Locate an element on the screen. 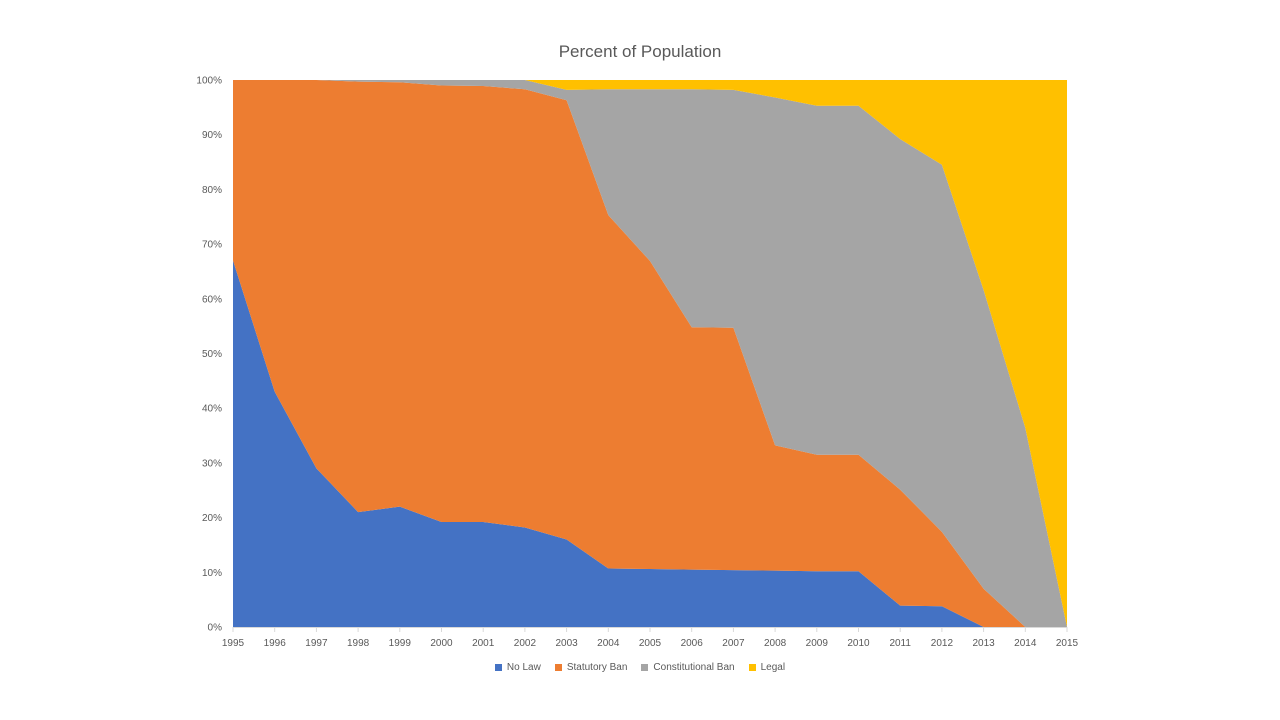  x-tick-label: 2002 is located at coordinates (525, 643).